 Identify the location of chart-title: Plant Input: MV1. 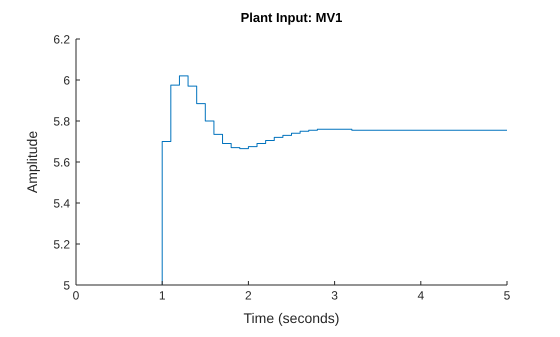
(292, 17).